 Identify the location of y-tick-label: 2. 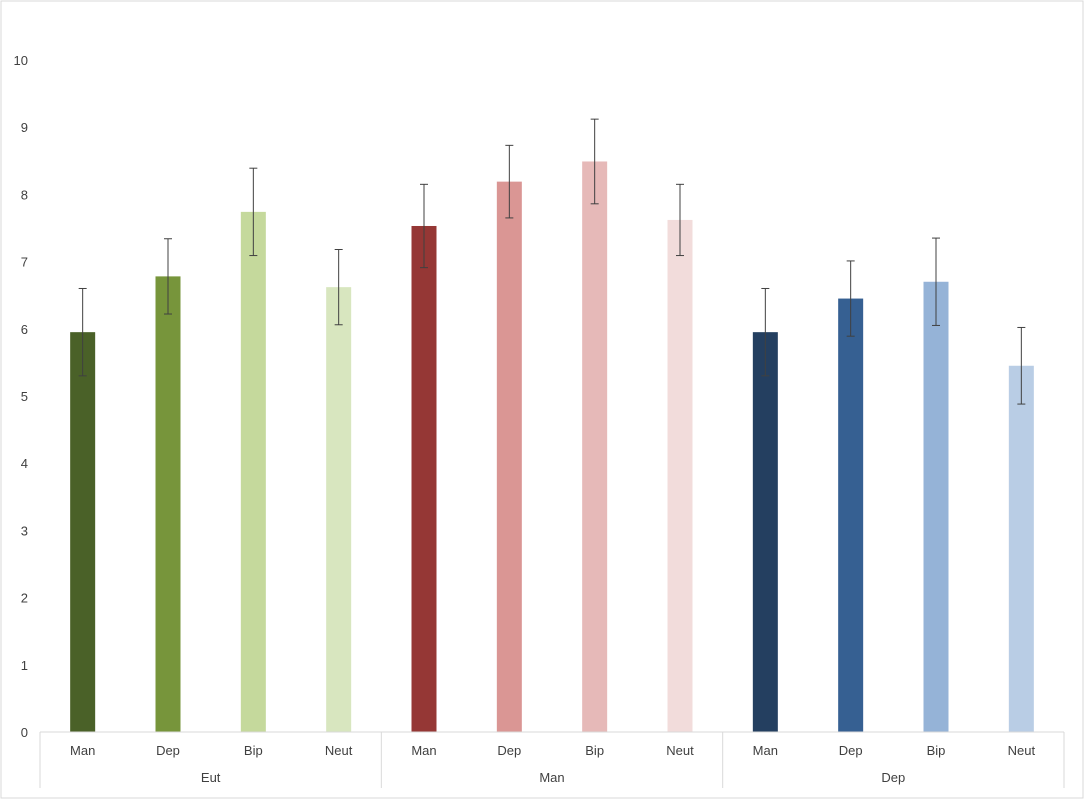
(24, 598).